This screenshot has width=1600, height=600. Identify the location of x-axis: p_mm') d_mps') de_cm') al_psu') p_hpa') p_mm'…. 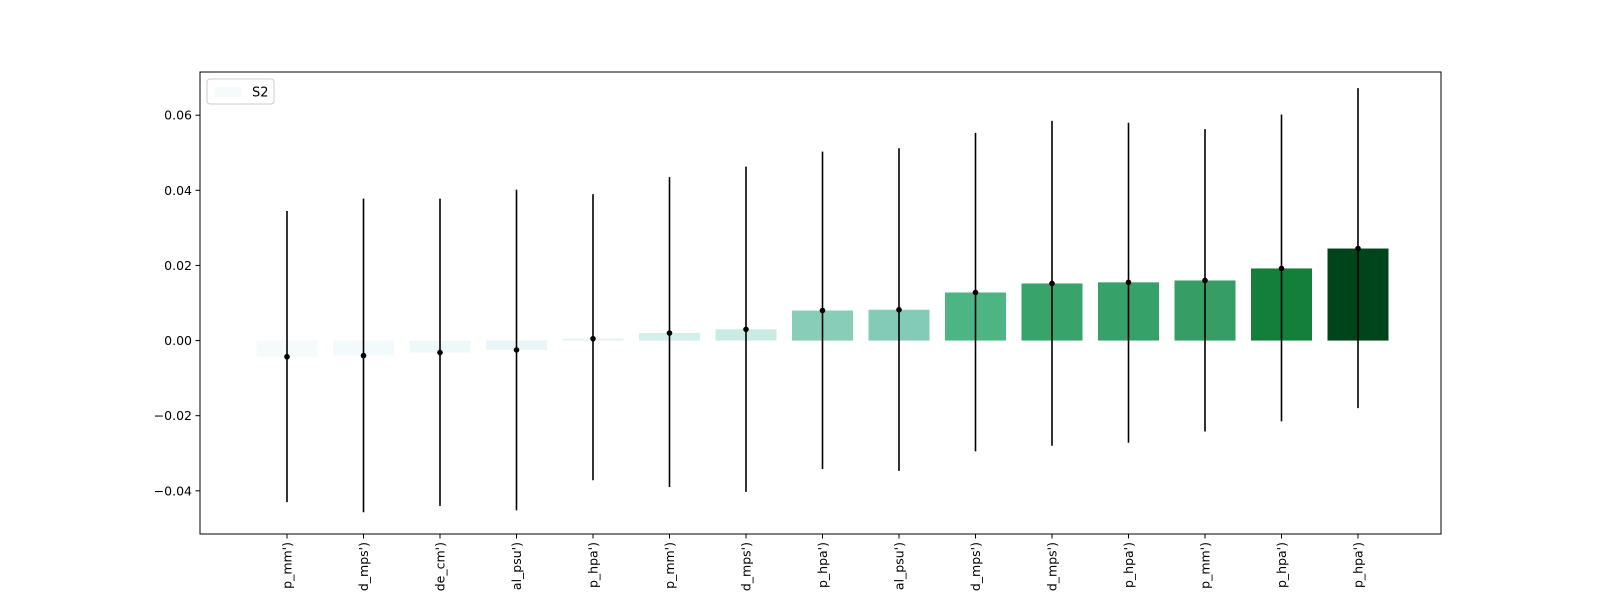
(823, 562).